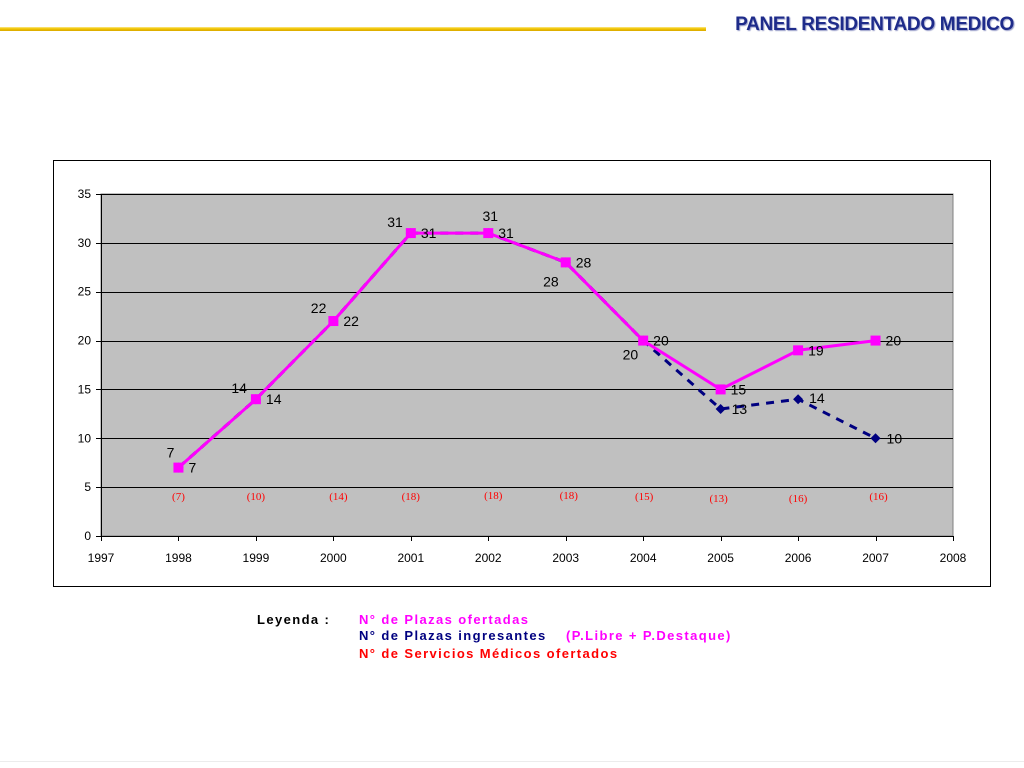 The image size is (1024, 768). I want to click on data-label-plazas-ofertadas: 15, so click(739, 389).